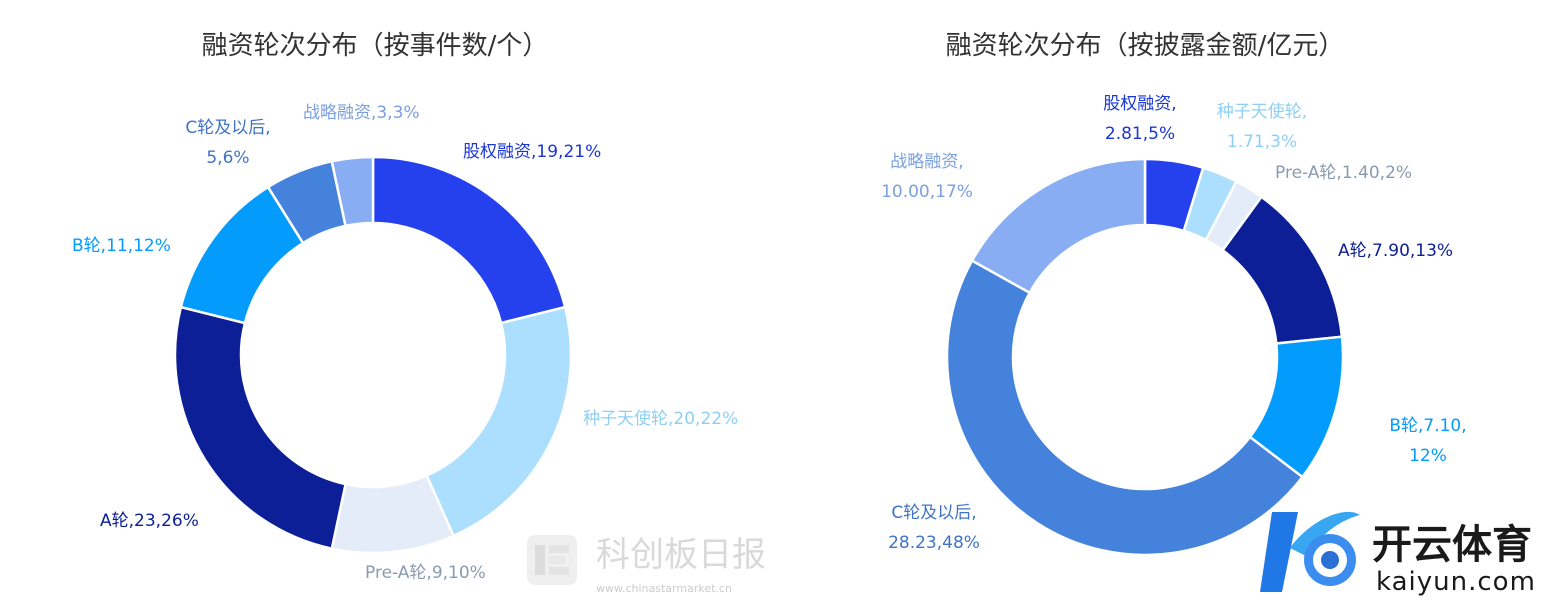  Describe the element at coordinates (1456, 582) in the screenshot. I see `brand-domain: kaiyun.com` at that location.